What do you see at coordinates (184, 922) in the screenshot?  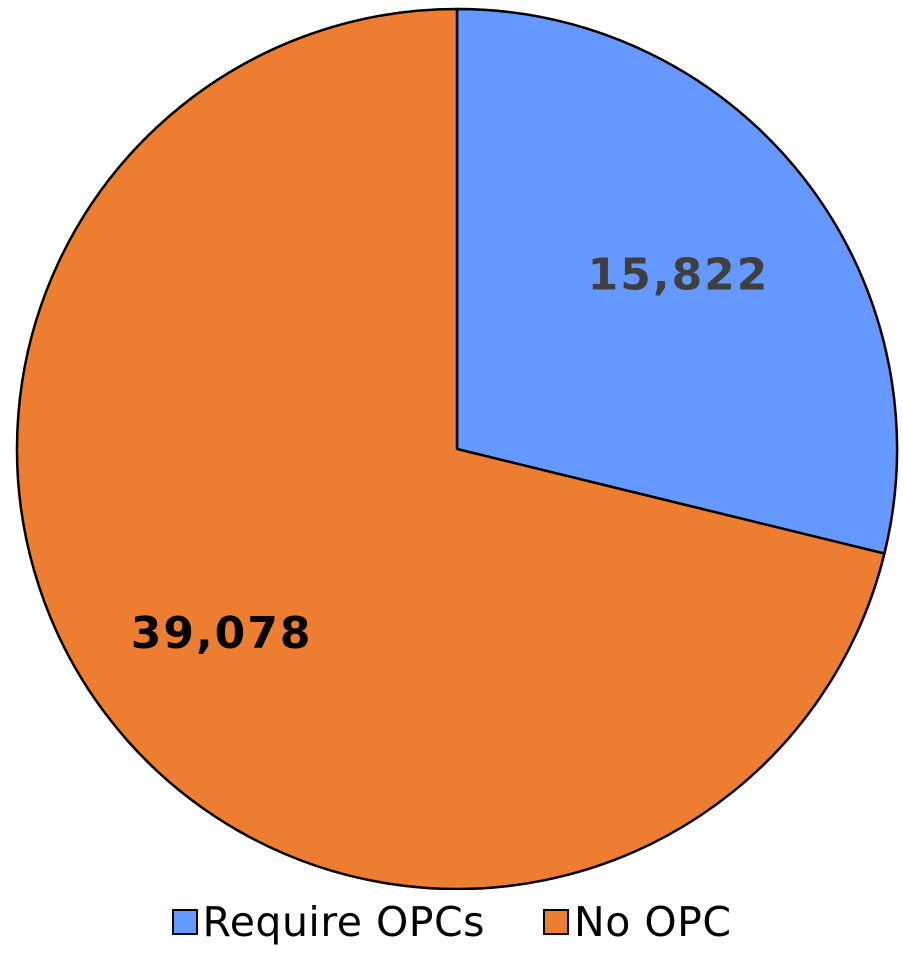 I see `legend-swatch-require-opcs` at bounding box center [184, 922].